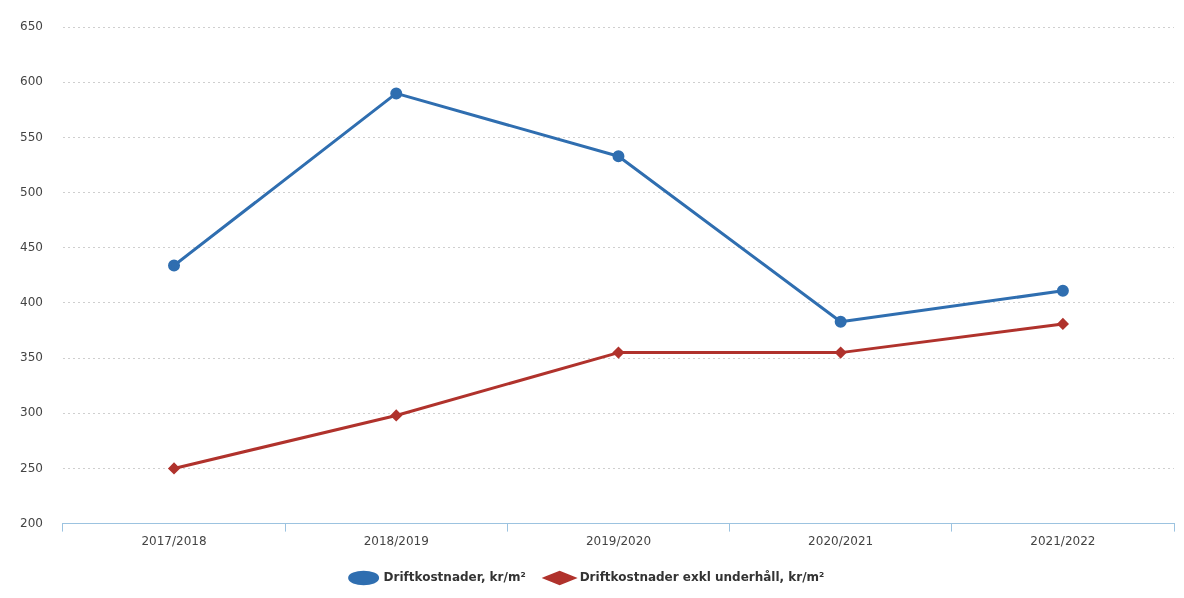 Image resolution: width=1184 pixels, height=598 pixels. Describe the element at coordinates (841, 540) in the screenshot. I see `x-tick-label: 2020/2021` at that location.